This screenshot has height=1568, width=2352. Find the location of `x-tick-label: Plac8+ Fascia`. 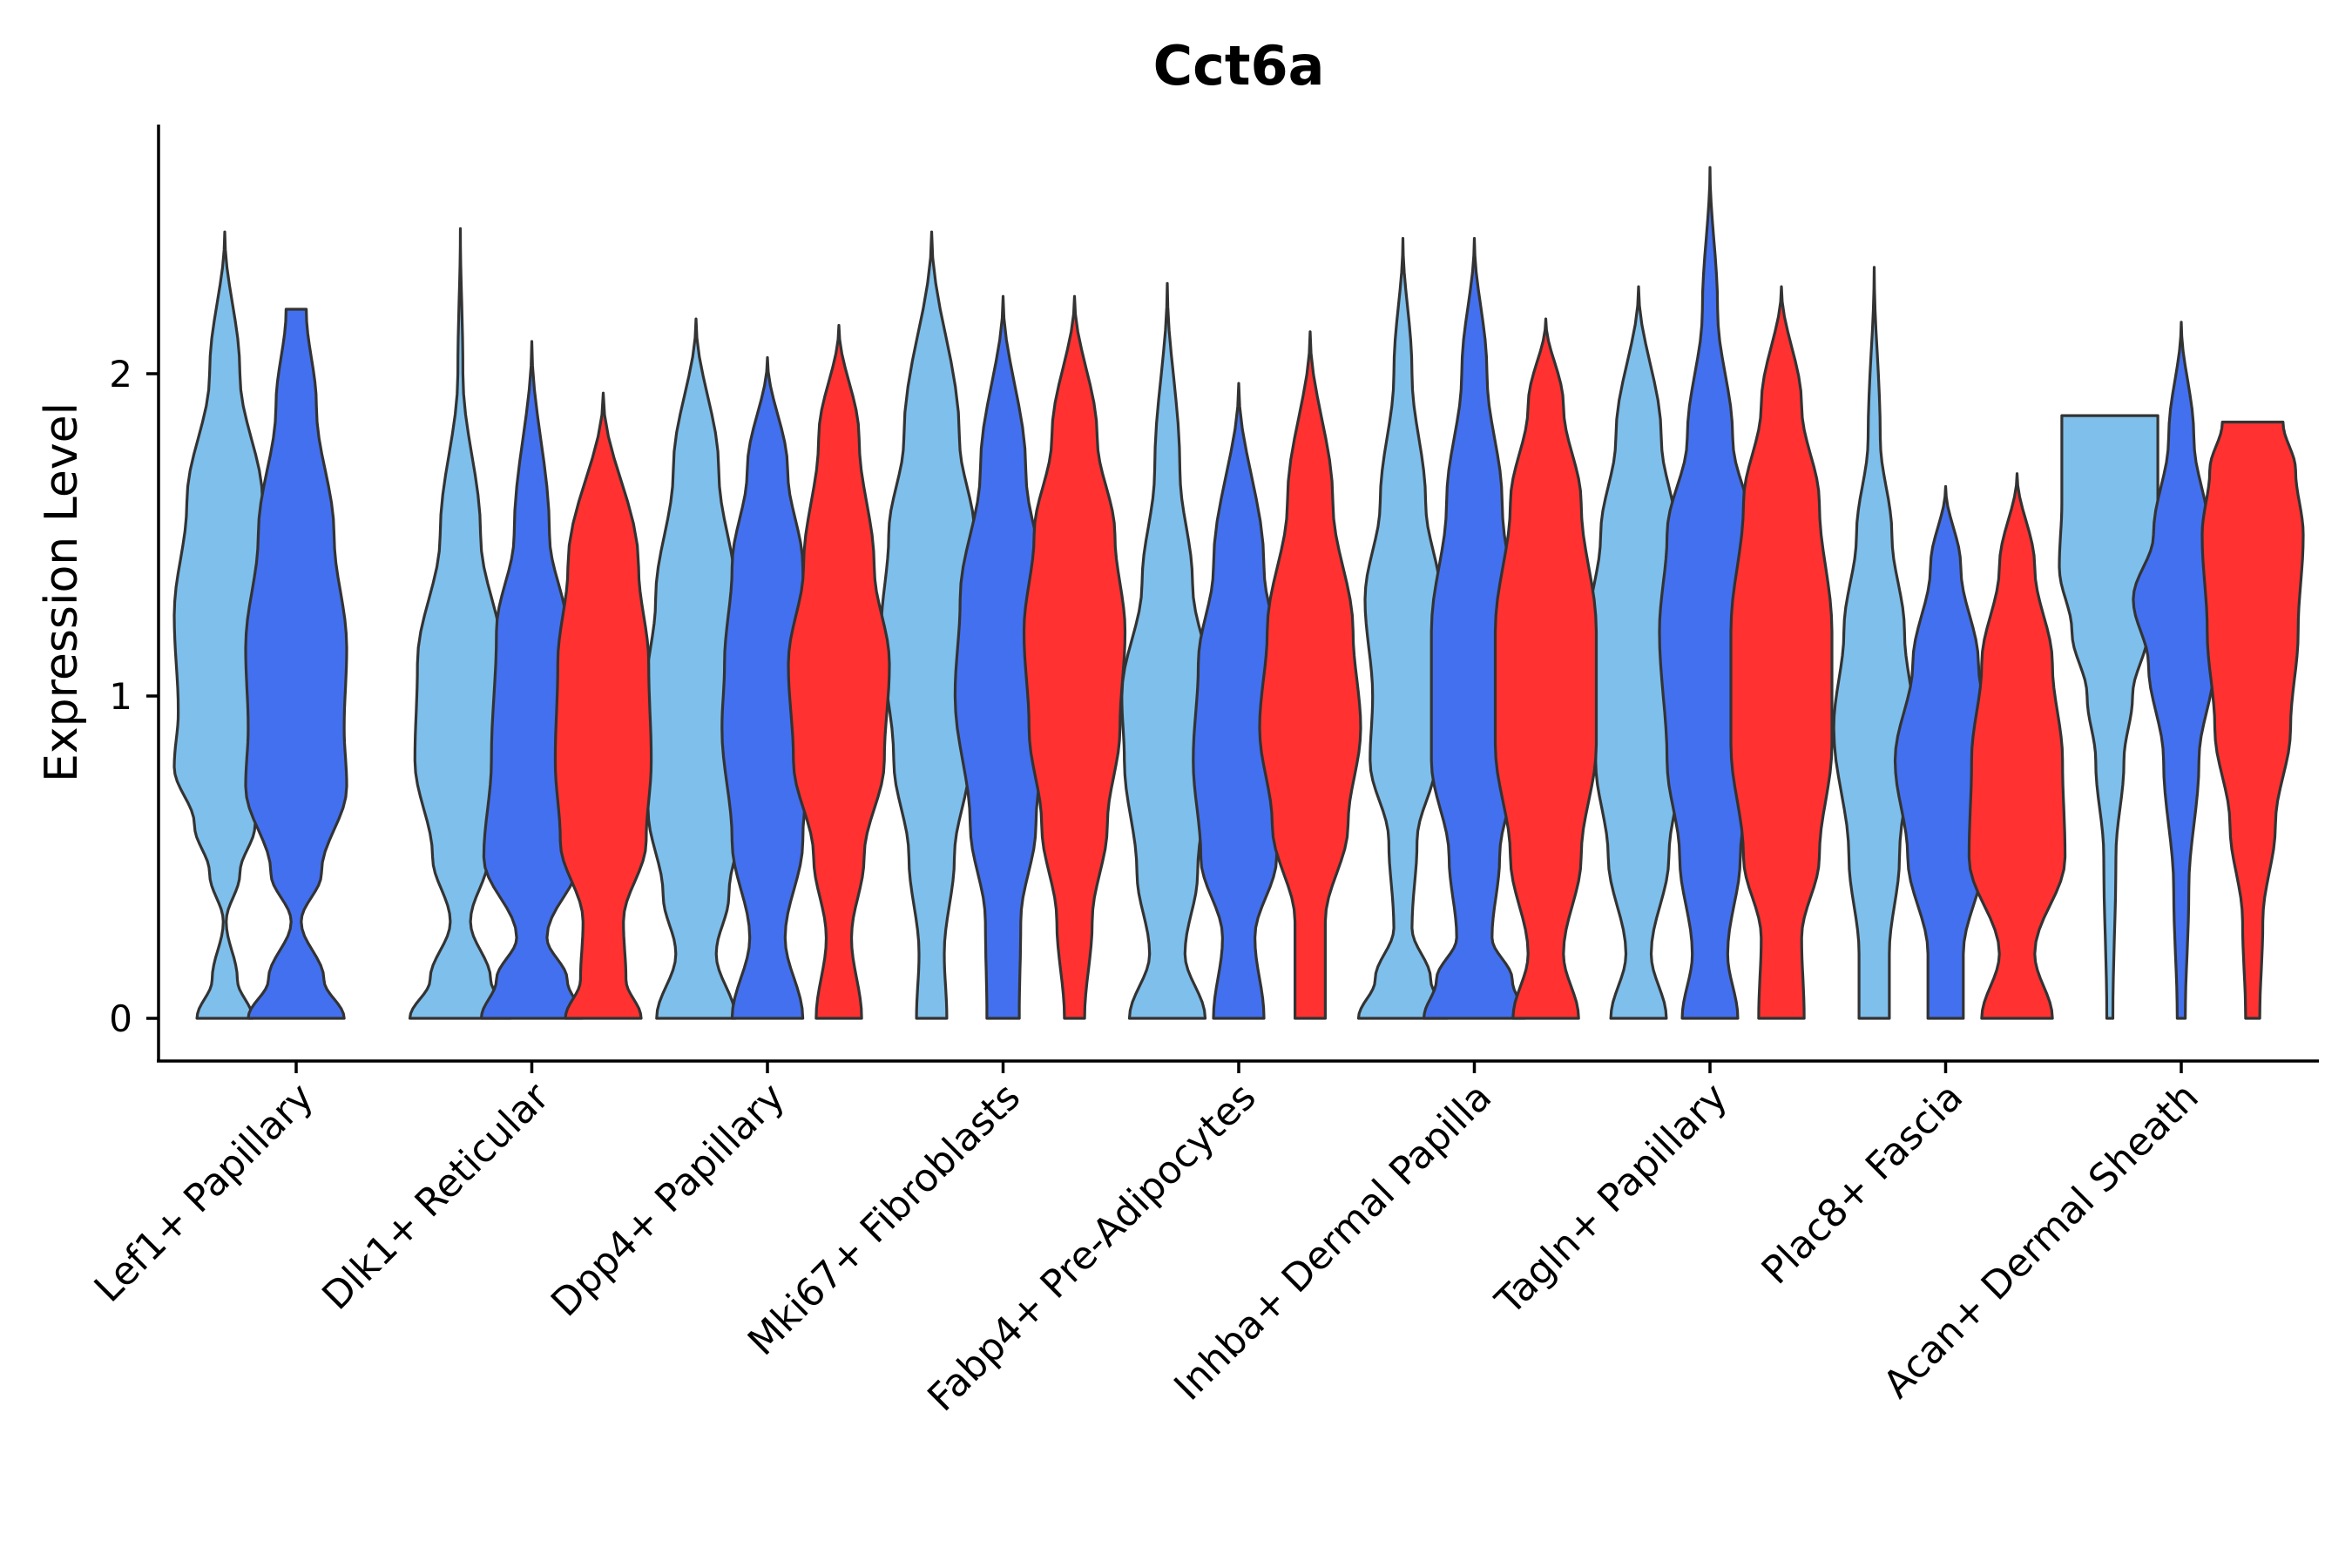

x-tick-label: Plac8+ Fascia is located at coordinates (1863, 1184).